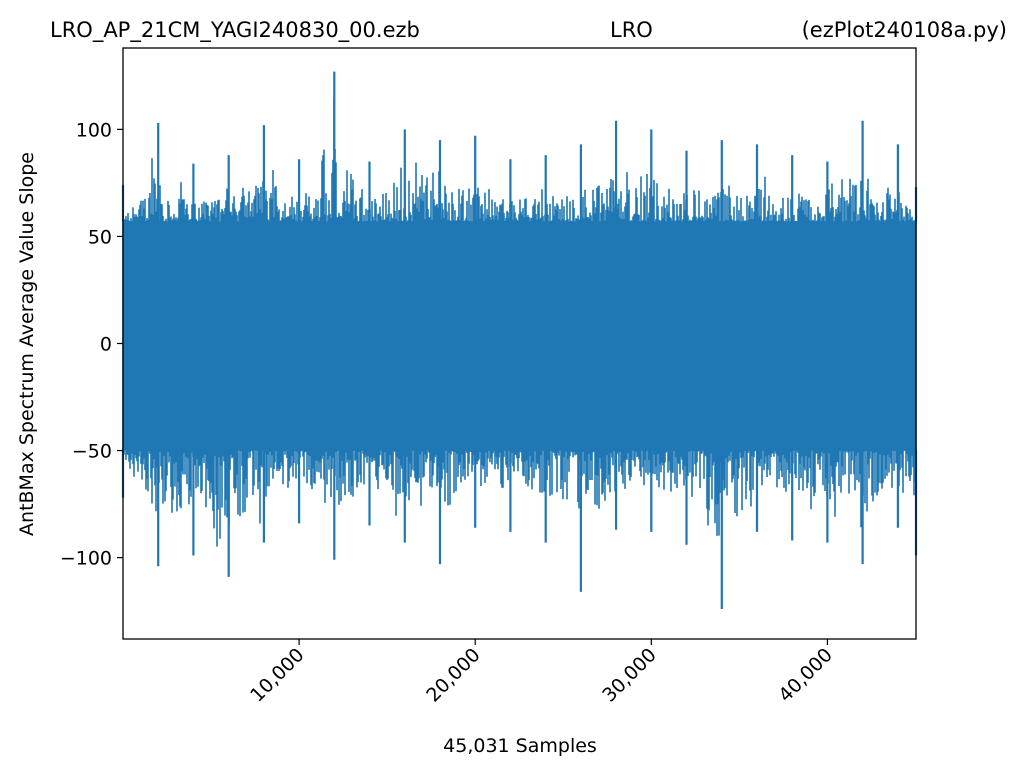 The width and height of the screenshot is (1024, 773). Describe the element at coordinates (277, 675) in the screenshot. I see `x-tick-label: 10,000` at that location.